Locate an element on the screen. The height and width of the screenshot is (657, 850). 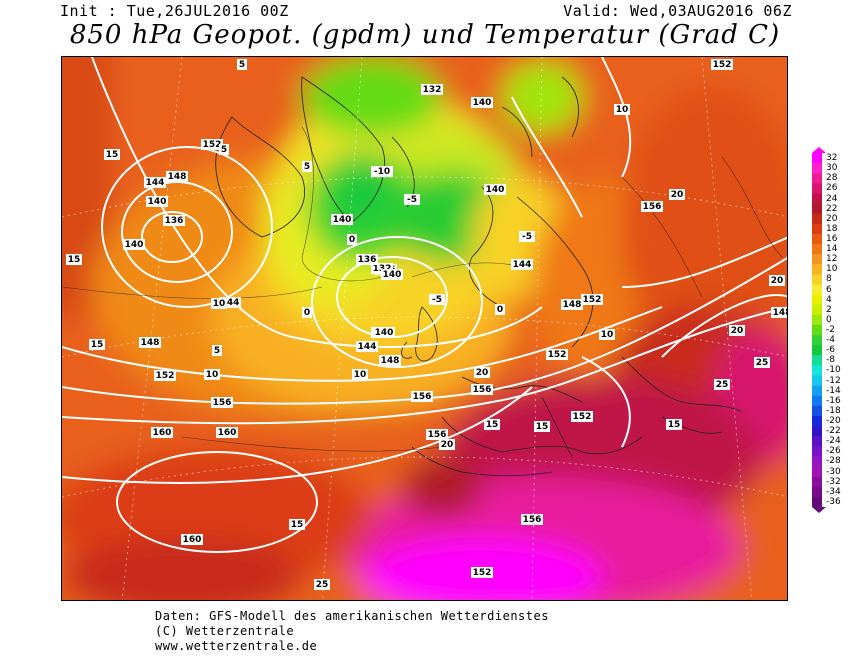
geopotential-label: 20 is located at coordinates (777, 281).